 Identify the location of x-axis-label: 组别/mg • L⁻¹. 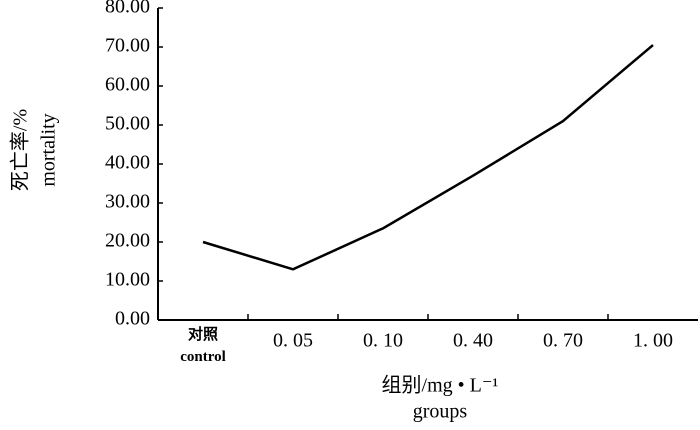
(440, 385).